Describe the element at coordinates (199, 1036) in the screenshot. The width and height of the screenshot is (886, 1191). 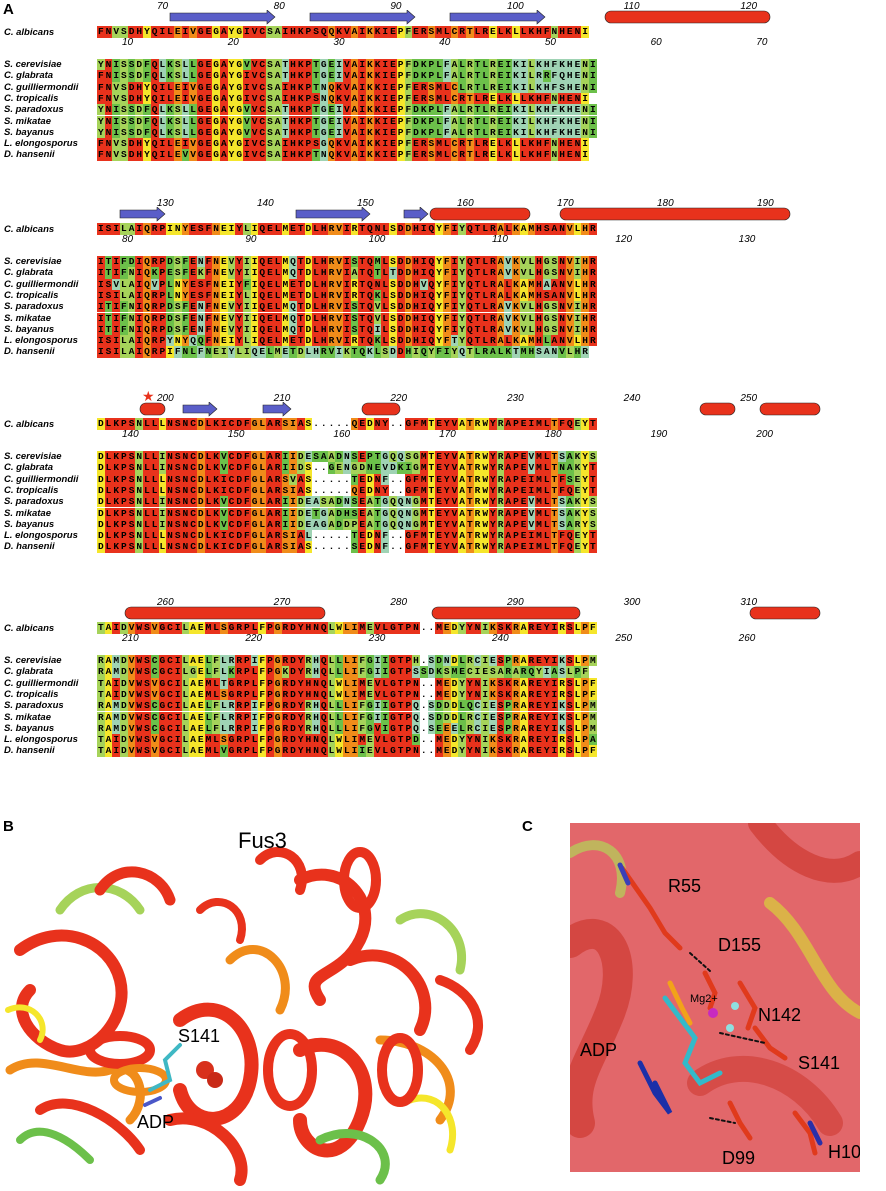
I see `s141-label: S141` at that location.